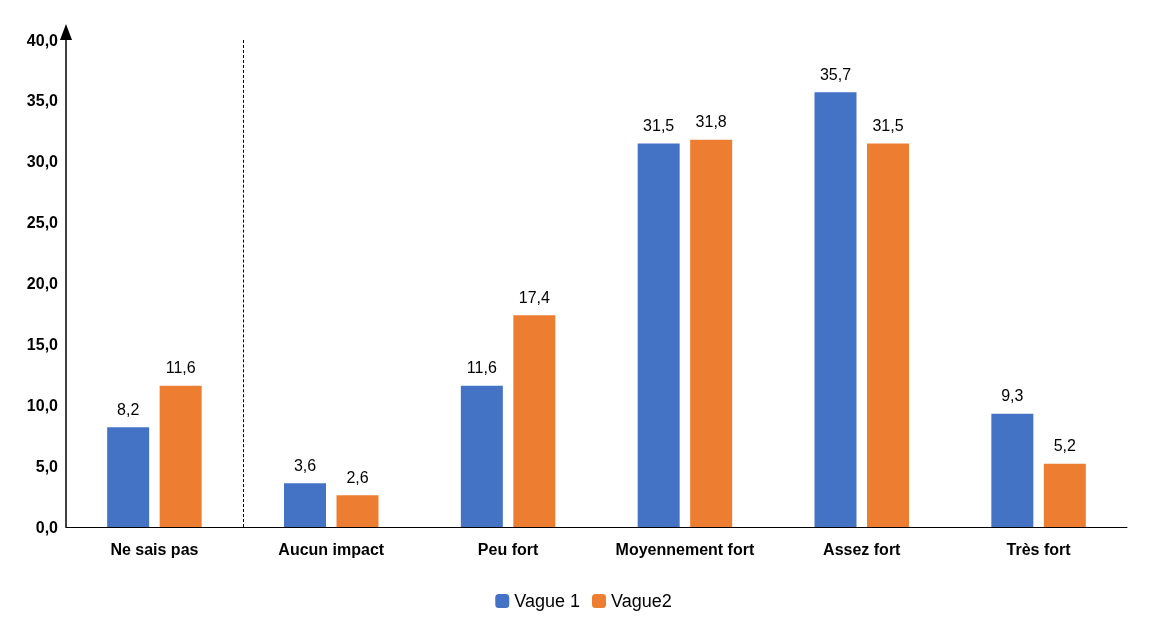  Describe the element at coordinates (42, 40) in the screenshot. I see `y-tick-label: 40,0` at that location.